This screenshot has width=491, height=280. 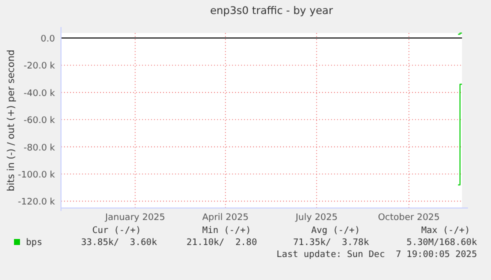 What do you see at coordinates (135, 218) in the screenshot?
I see `x-tick-label: January 2025` at bounding box center [135, 218].